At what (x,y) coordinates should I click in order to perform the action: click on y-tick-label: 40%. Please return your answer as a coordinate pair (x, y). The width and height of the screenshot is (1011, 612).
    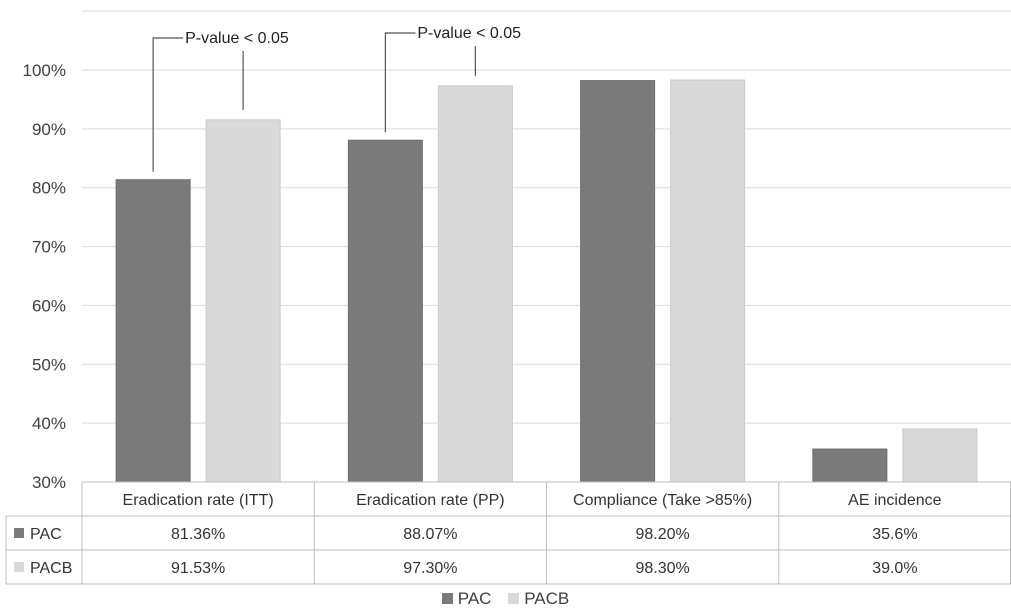
    Looking at the image, I should click on (49, 423).